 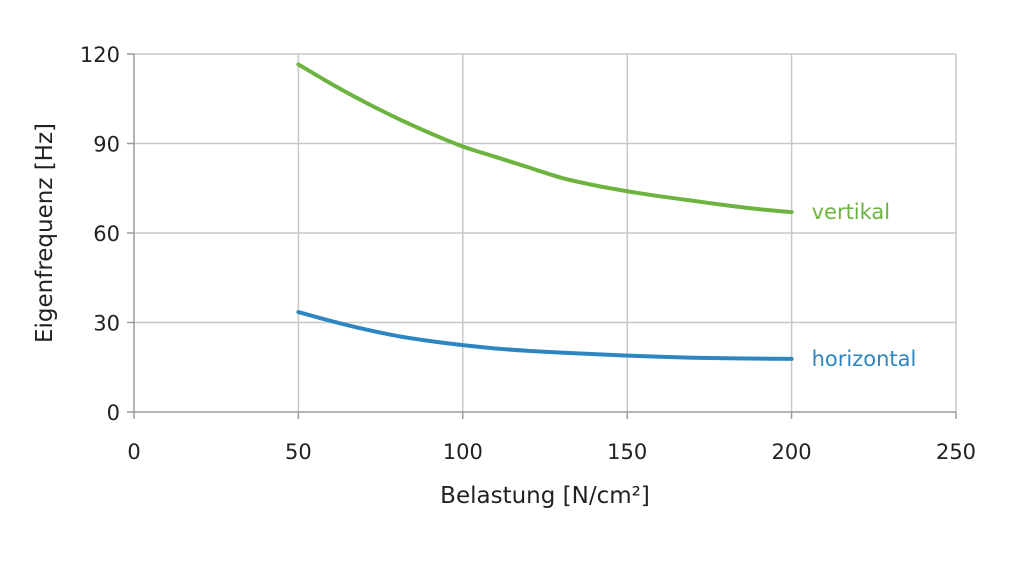 What do you see at coordinates (792, 452) in the screenshot?
I see `x-tick-label: 200` at bounding box center [792, 452].